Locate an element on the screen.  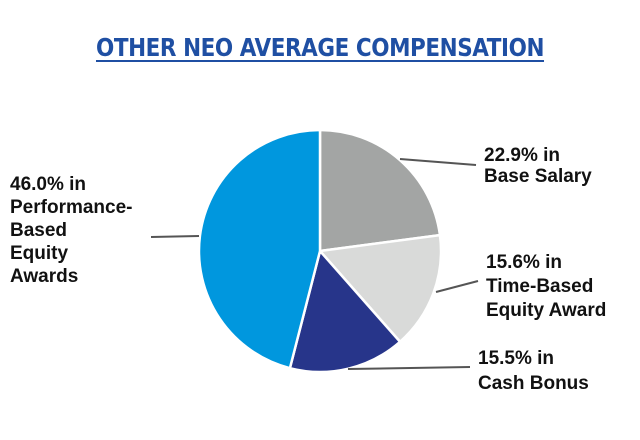
slice-label-line: Equity Award is located at coordinates (546, 310).